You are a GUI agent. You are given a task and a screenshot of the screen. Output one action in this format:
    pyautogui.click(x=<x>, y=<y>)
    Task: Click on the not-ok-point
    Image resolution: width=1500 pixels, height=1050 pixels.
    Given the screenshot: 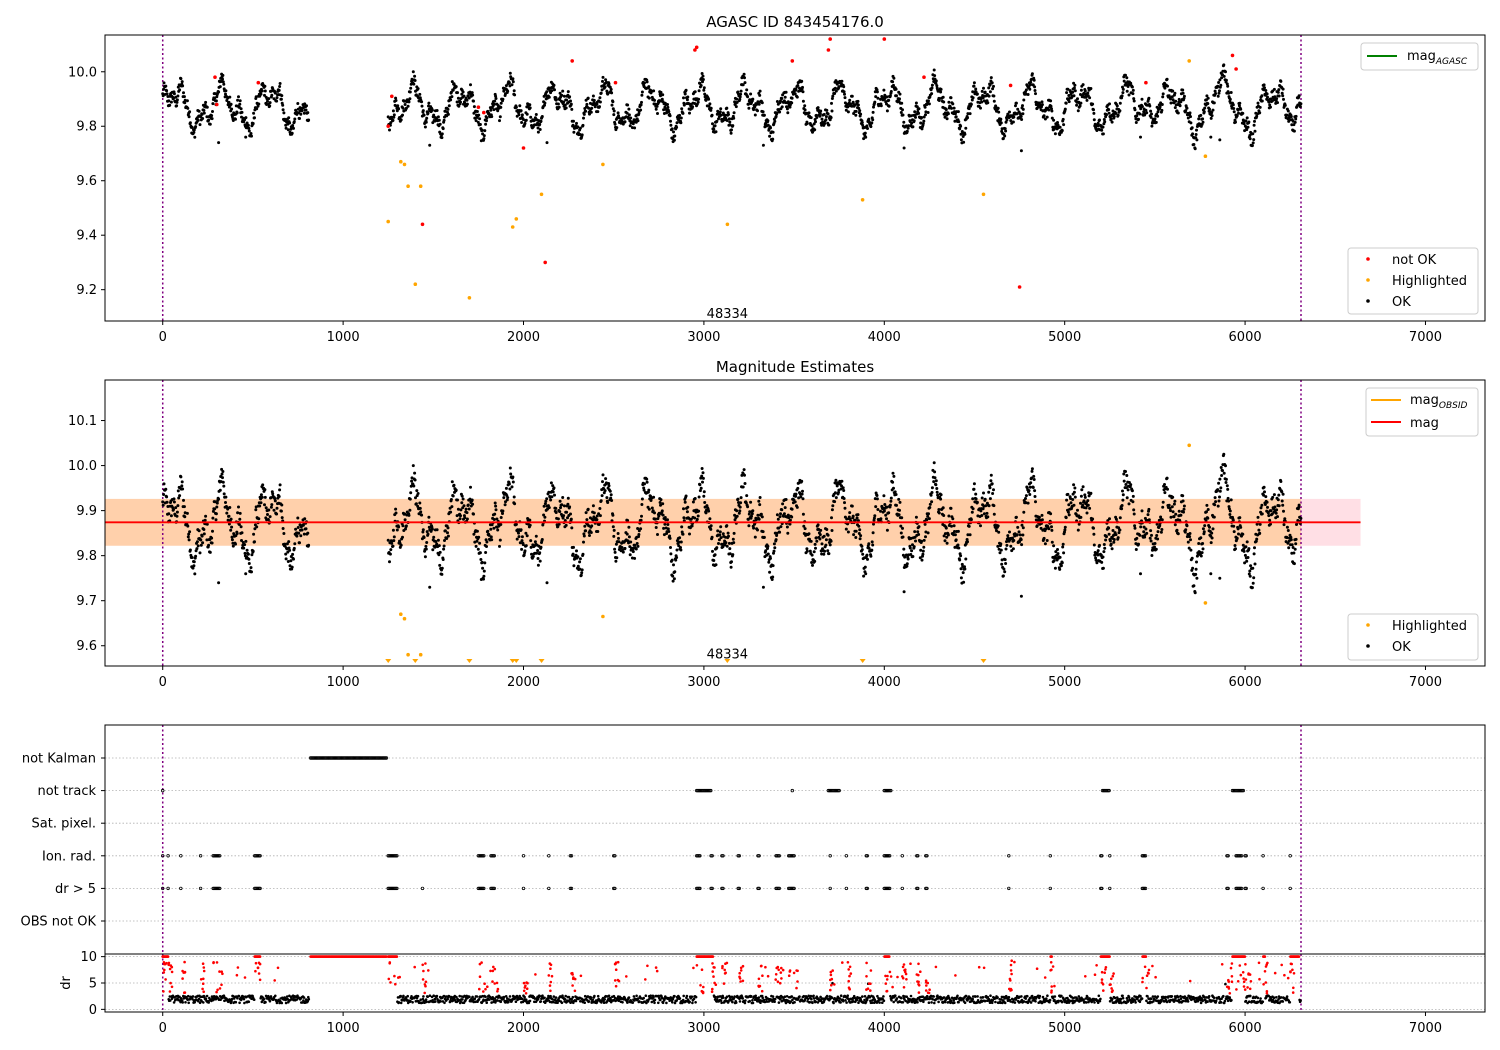 What is the action you would take?
    pyautogui.click(x=1146, y=82)
    